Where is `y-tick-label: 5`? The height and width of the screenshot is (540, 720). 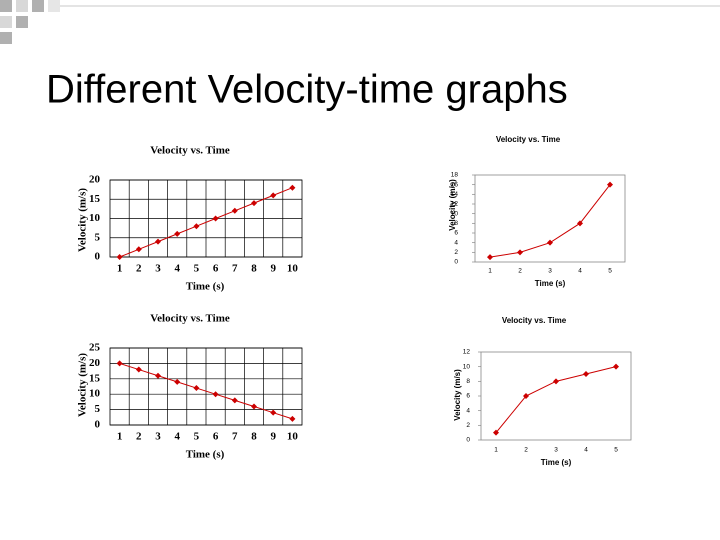 y-tick-label: 5 is located at coordinates (98, 237).